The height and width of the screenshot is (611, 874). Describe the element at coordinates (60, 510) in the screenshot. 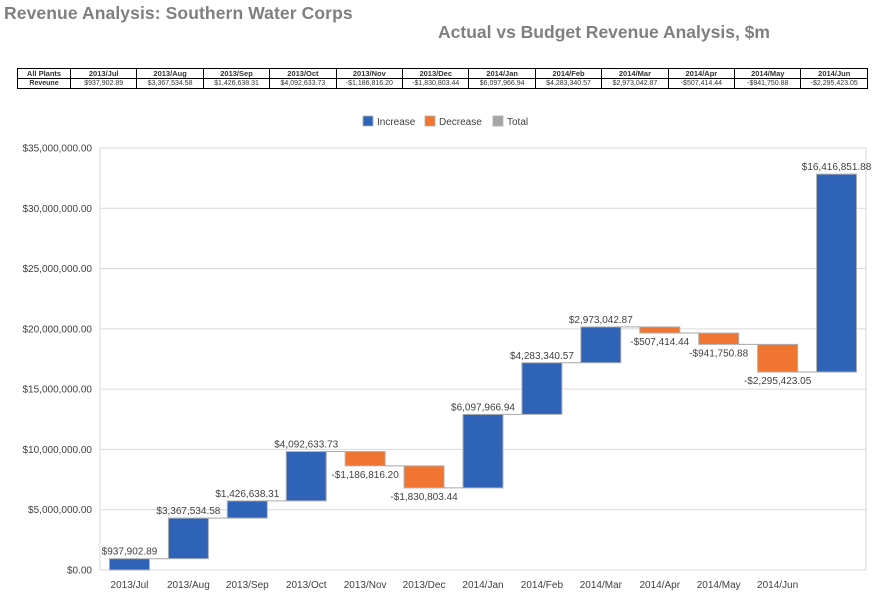

I see `y-tick-label: $5,000,000.00` at that location.